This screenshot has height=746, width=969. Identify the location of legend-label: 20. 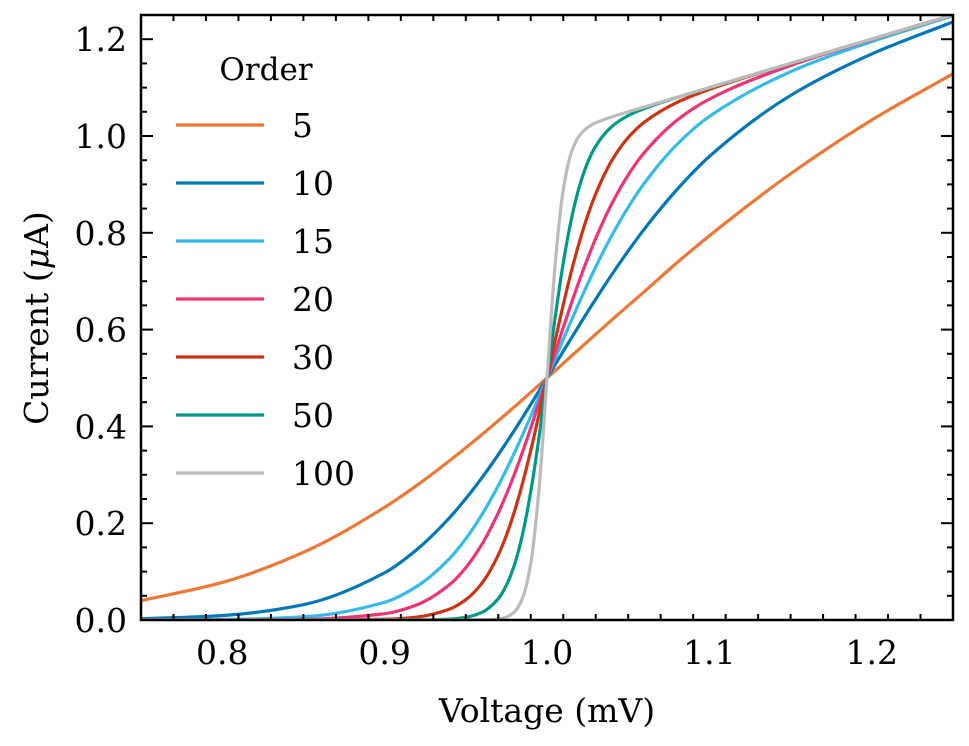
(313, 299).